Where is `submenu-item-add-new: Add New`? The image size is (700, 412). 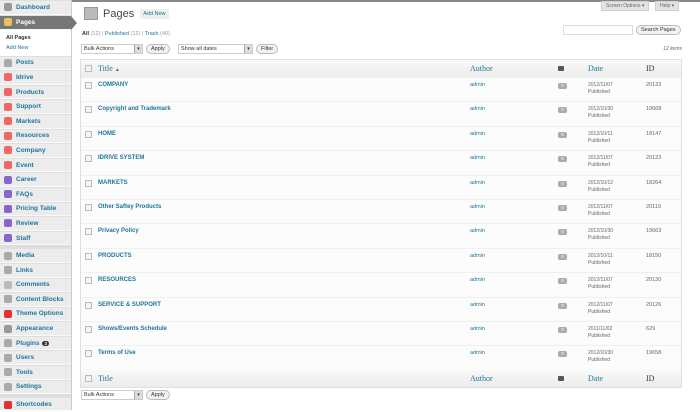 submenu-item-add-new: Add New is located at coordinates (17, 47).